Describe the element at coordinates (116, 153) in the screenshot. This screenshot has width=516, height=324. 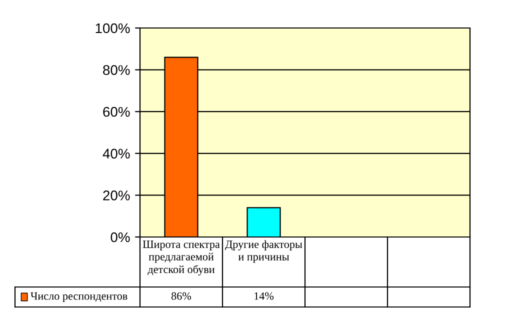
I see `y-tick-label: 40%` at that location.